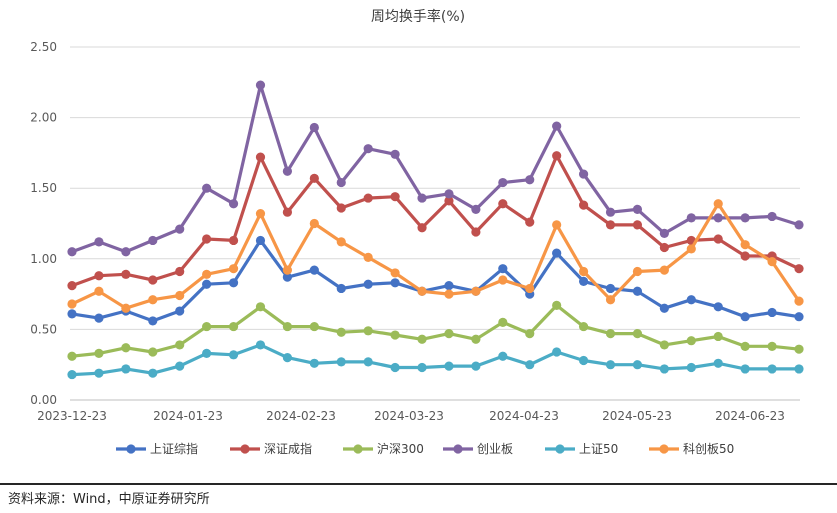 The height and width of the screenshot is (513, 837). What do you see at coordinates (708, 449) in the screenshot?
I see `legend-label: 科创板50` at bounding box center [708, 449].